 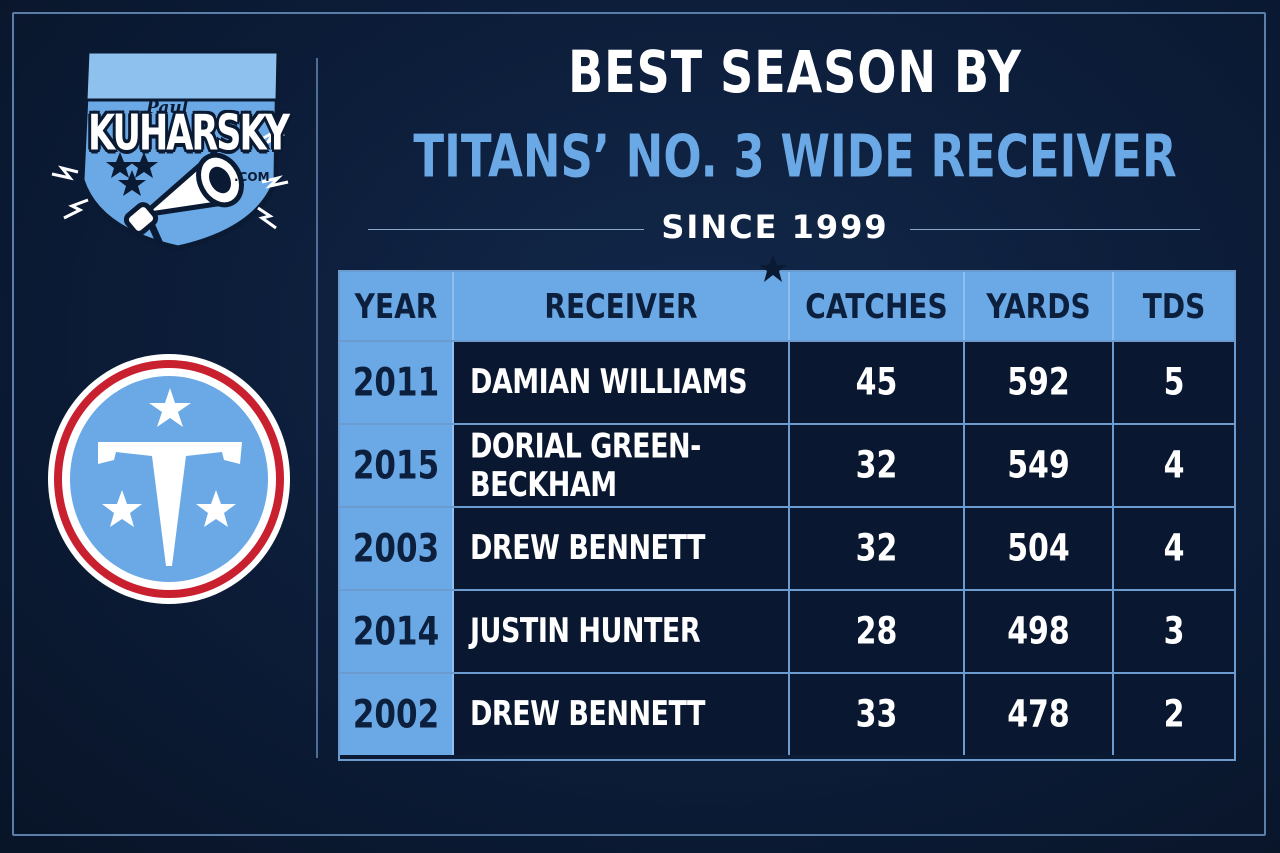 I want to click on yards-cell: 504, so click(x=1039, y=548).